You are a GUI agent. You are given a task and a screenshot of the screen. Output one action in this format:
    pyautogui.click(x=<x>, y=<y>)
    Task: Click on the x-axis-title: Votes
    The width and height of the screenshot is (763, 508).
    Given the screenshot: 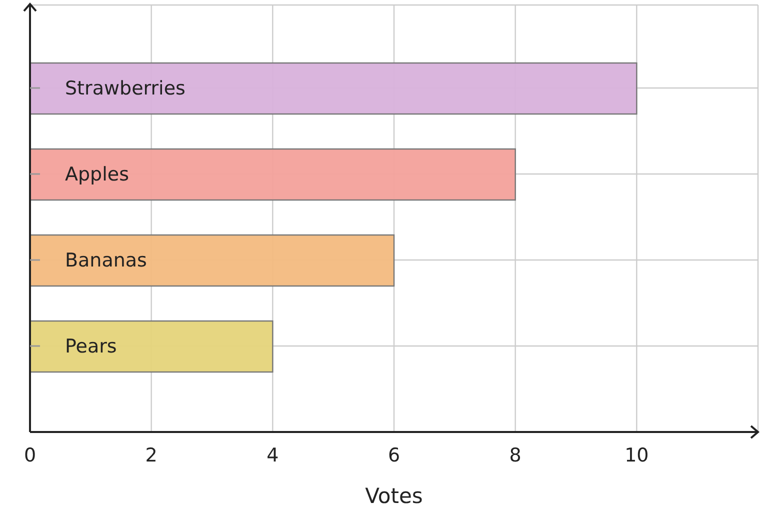 What is the action you would take?
    pyautogui.click(x=394, y=496)
    